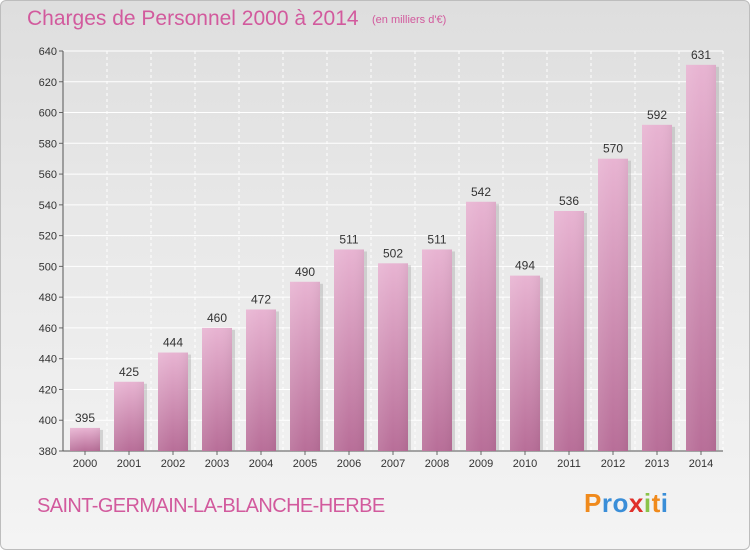 The height and width of the screenshot is (550, 750). Describe the element at coordinates (305, 272) in the screenshot. I see `data-label: 490` at that location.